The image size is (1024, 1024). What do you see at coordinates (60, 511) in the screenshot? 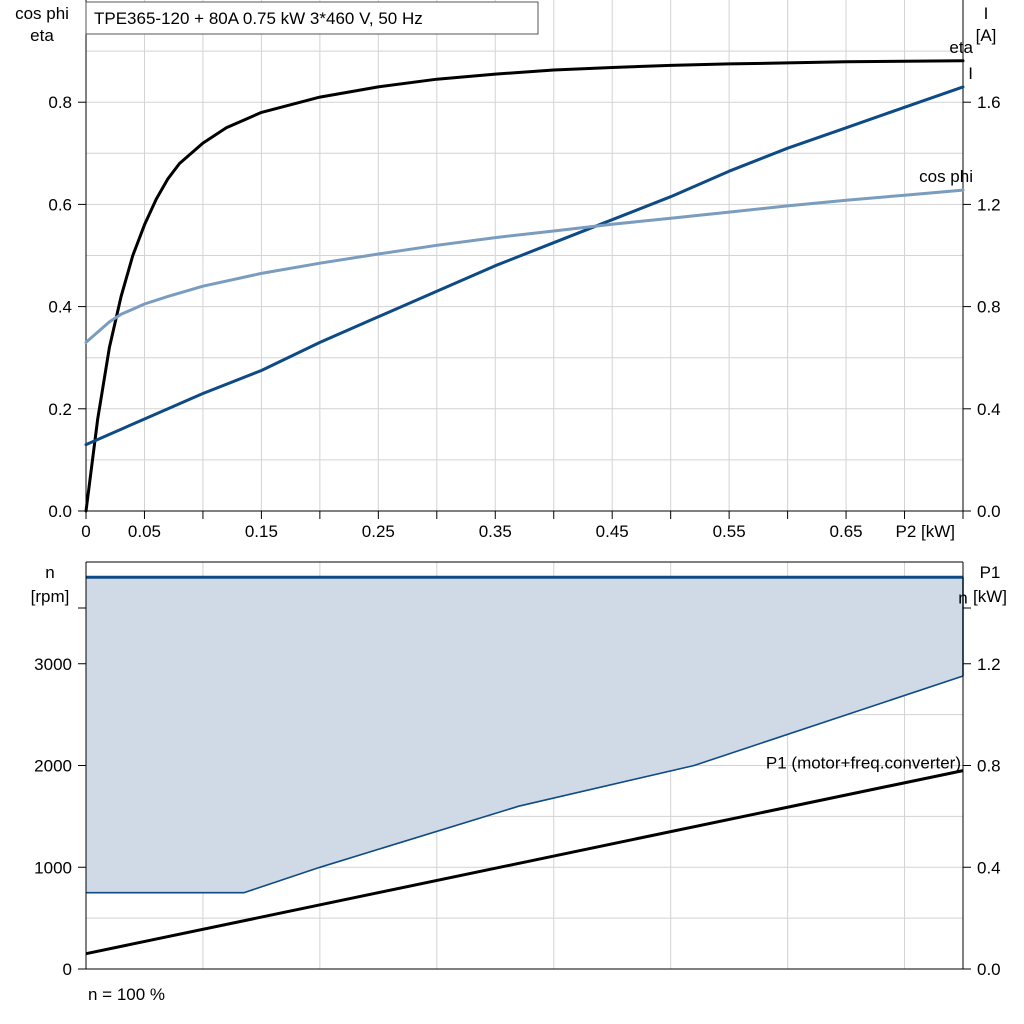
I see `y-tick-label-left: 0.0` at bounding box center [60, 511].